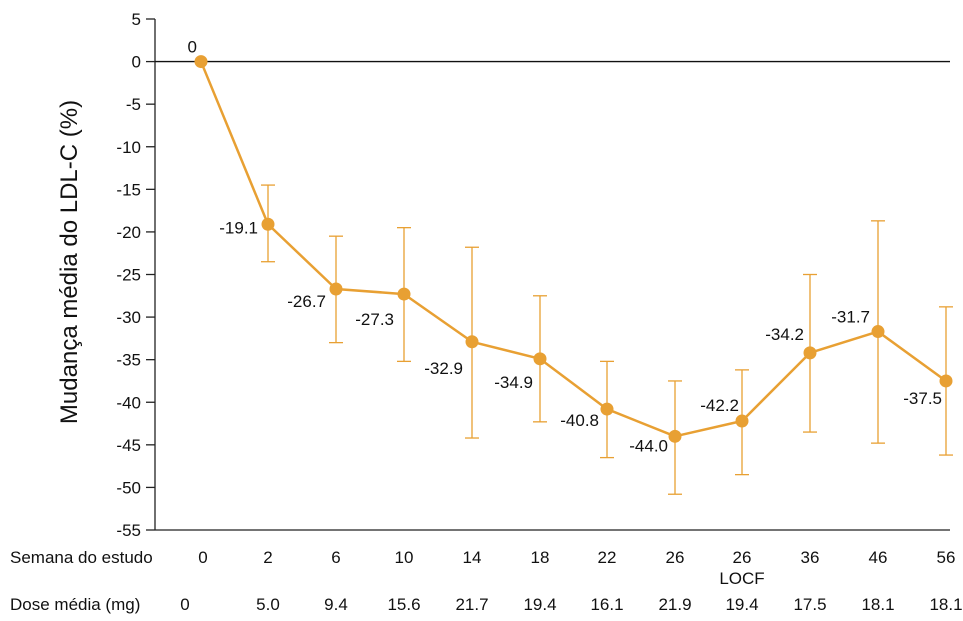  I want to click on dose-value-label: 16.1, so click(606, 604).